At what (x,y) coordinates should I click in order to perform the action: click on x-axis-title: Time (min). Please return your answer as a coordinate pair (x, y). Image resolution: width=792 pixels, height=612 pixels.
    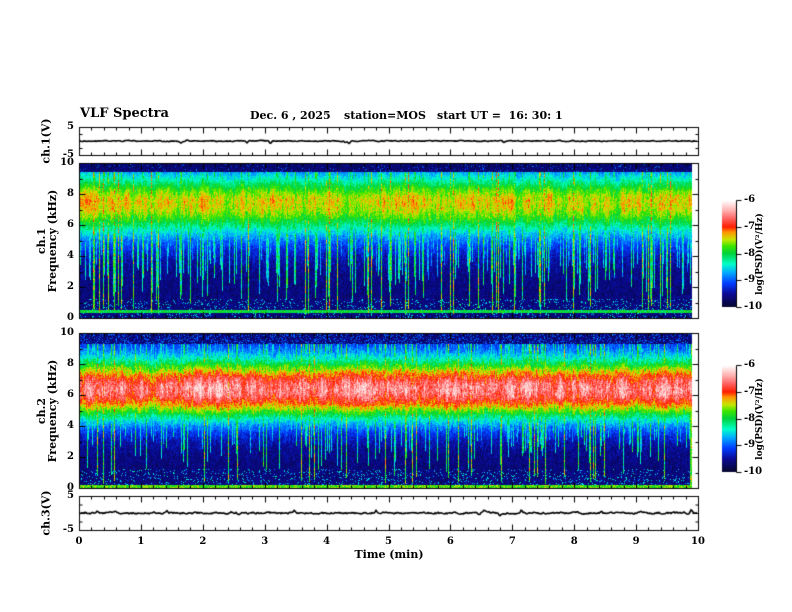
    Looking at the image, I should click on (389, 554).